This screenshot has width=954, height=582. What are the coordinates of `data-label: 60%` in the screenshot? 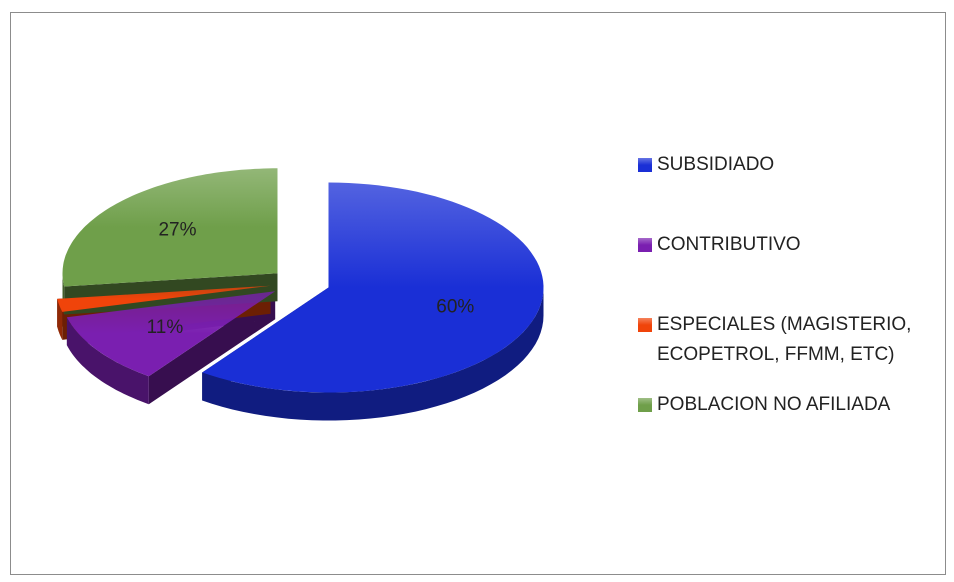 It's located at (455, 307).